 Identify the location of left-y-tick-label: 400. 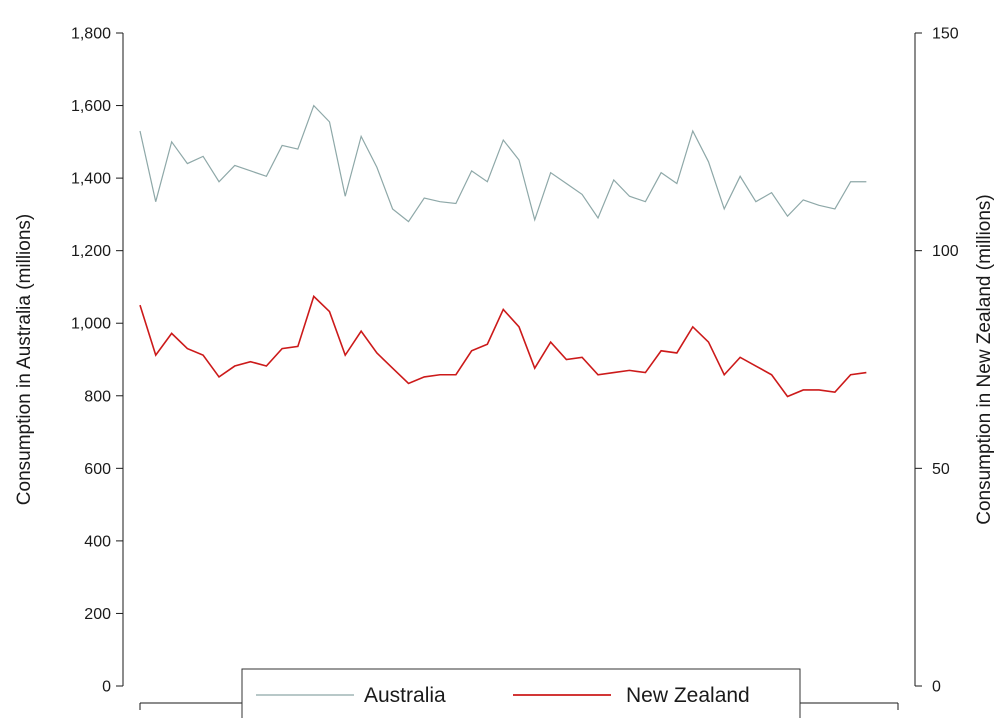
(97, 541).